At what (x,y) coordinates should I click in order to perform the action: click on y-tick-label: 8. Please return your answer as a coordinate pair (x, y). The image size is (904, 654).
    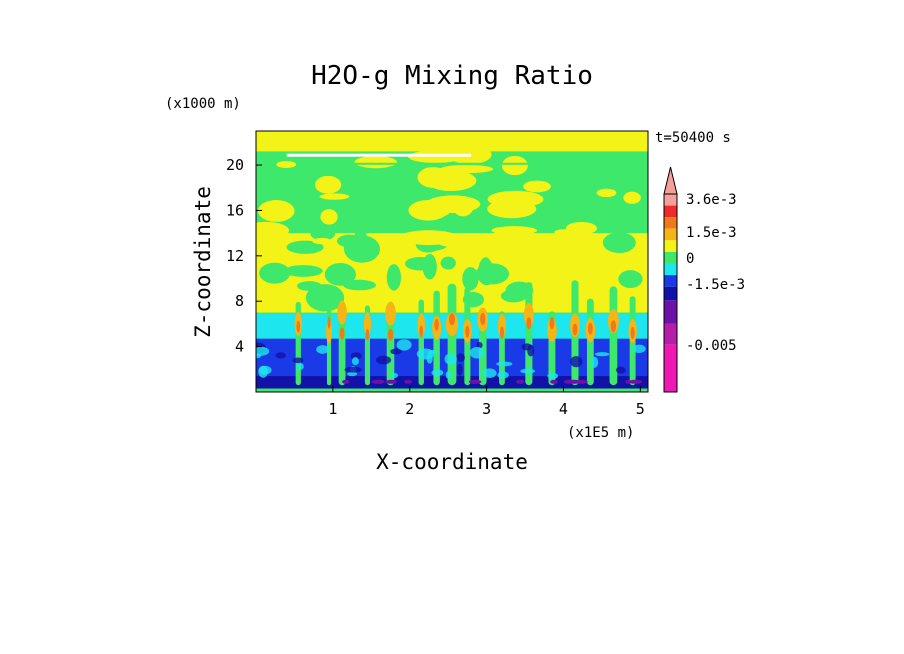
    Looking at the image, I should click on (239, 301).